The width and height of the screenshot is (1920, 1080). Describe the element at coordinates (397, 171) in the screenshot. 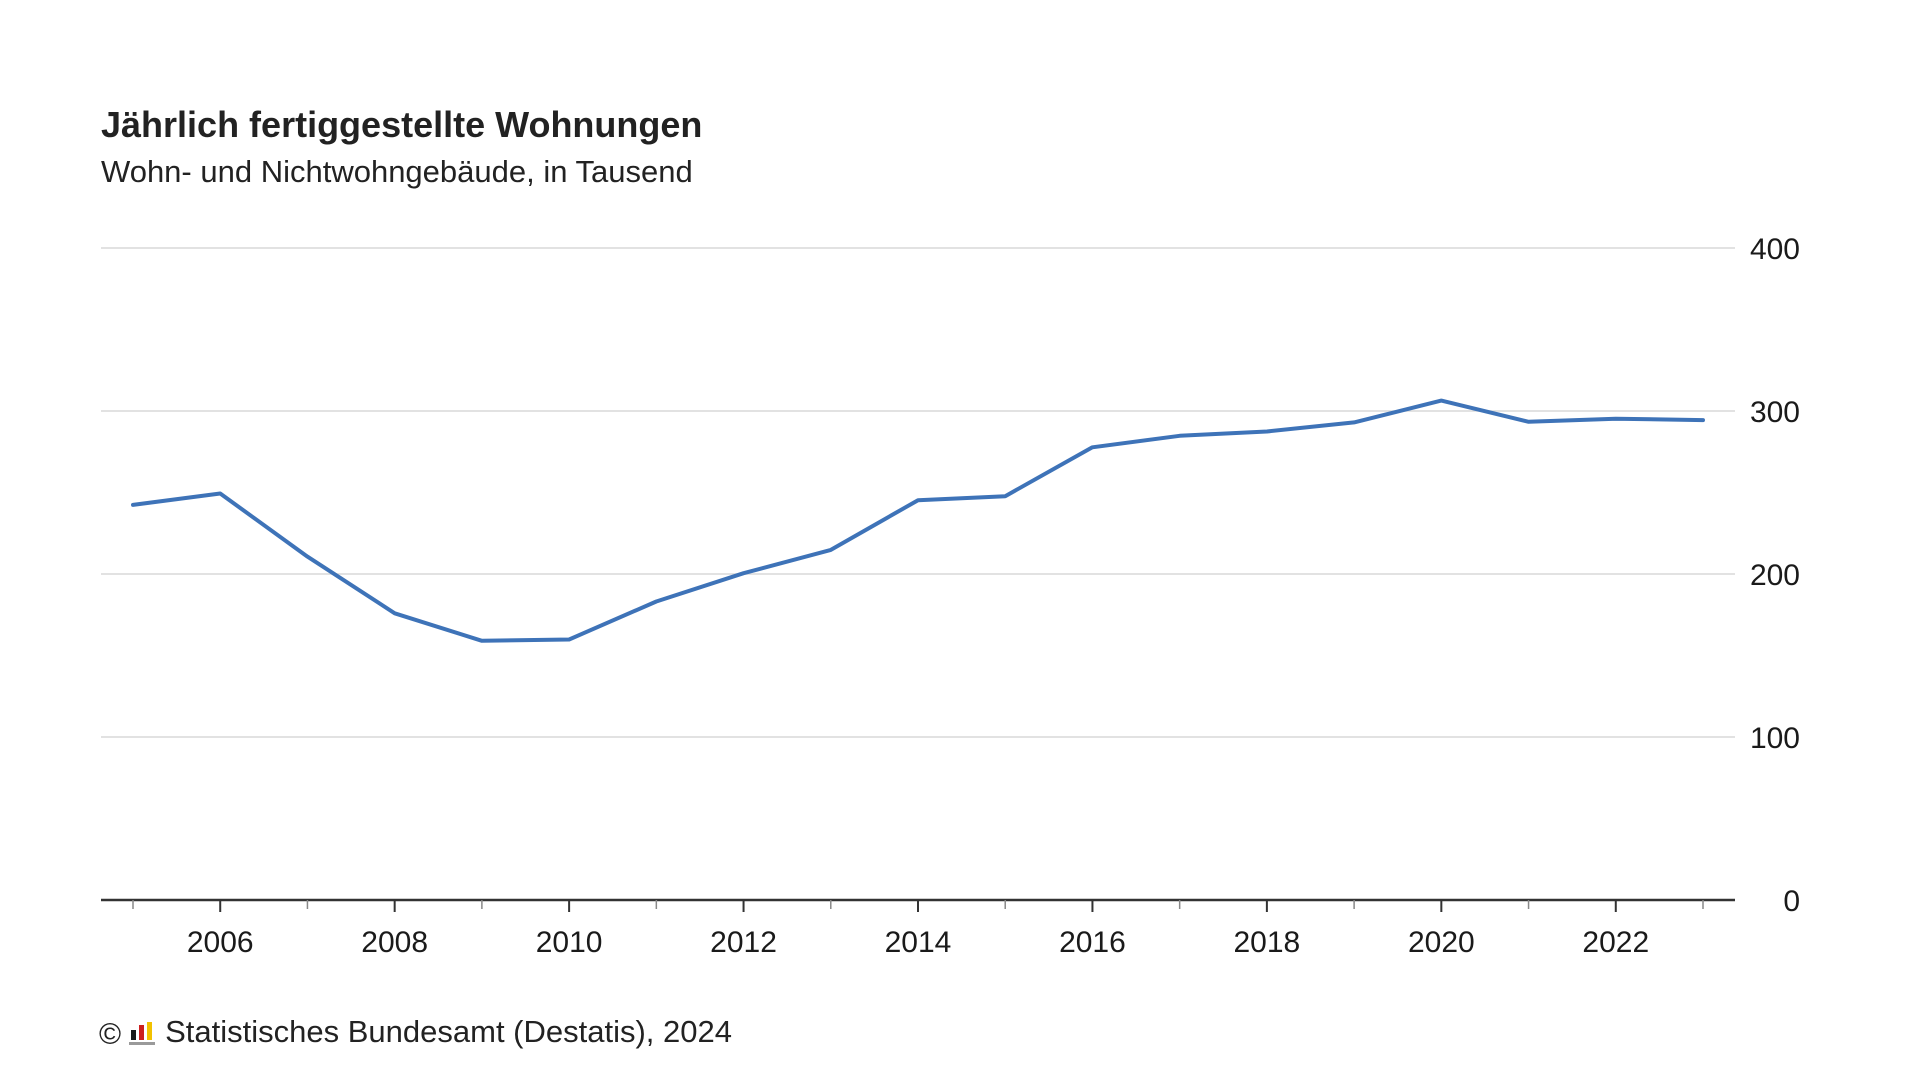

I see `chart-subtitle: Wohn- und Nichtwohngebäude, in Tausend` at that location.